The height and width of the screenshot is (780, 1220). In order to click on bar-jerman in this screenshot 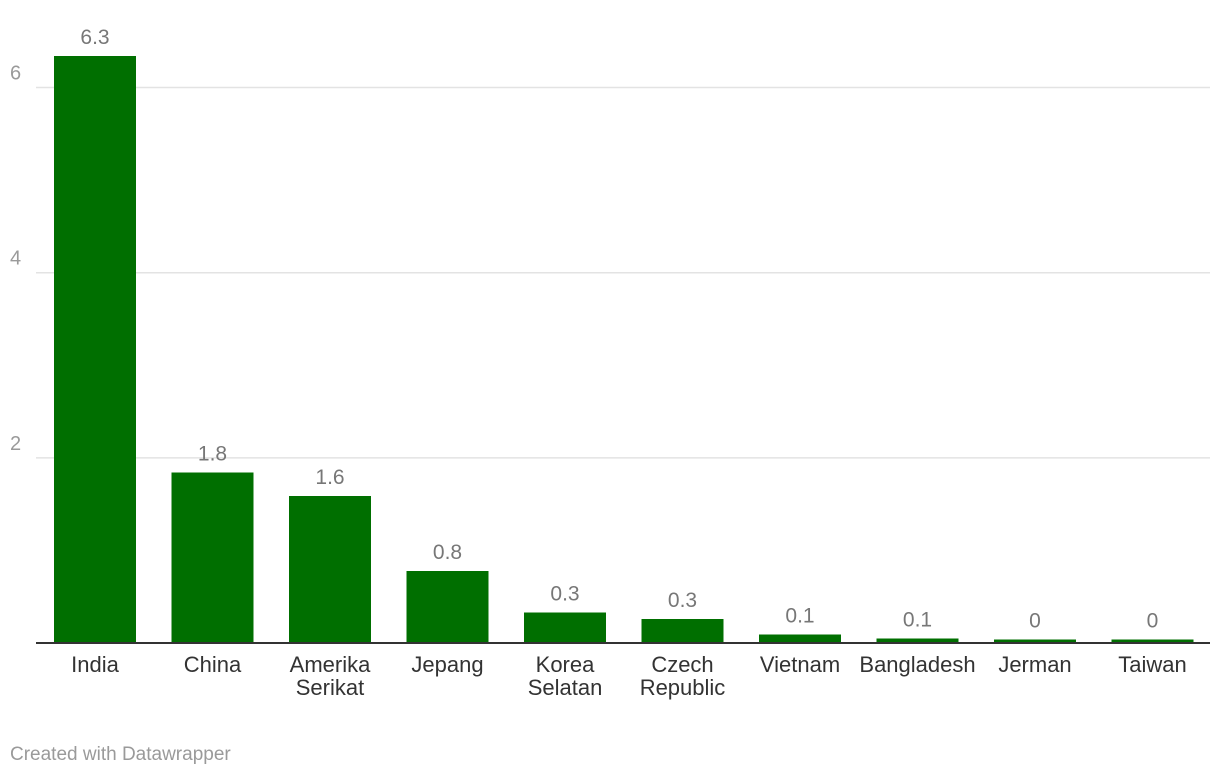, I will do `click(1035, 641)`.